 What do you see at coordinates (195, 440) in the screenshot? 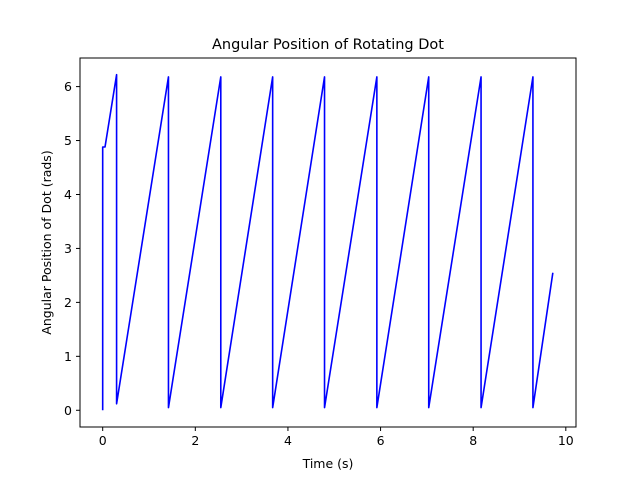
I see `x-tick-label: 2` at bounding box center [195, 440].